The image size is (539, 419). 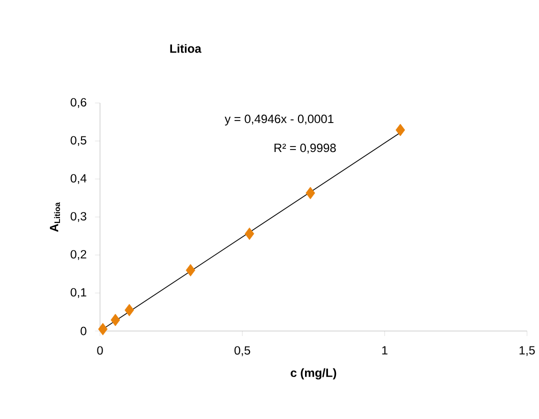 What do you see at coordinates (55, 217) in the screenshot?
I see `y-axis-title: A$_{Litioa}$` at bounding box center [55, 217].